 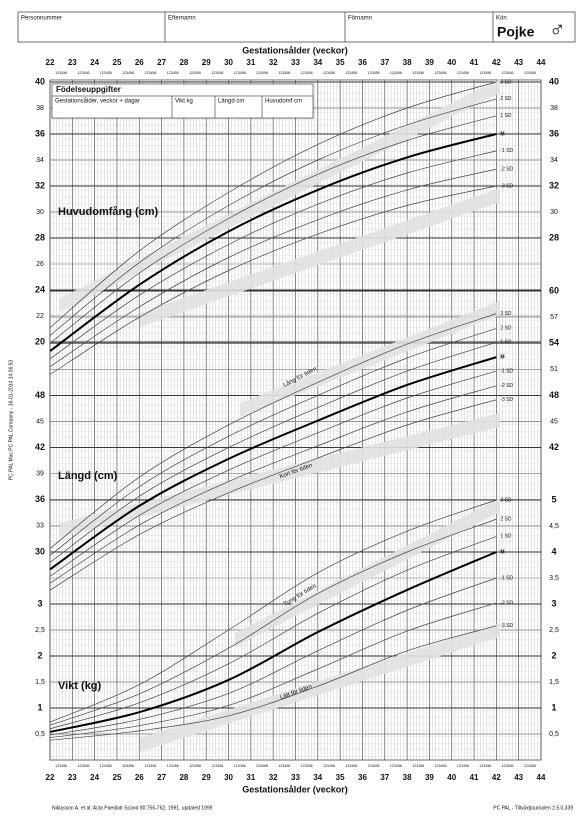 What do you see at coordinates (295, 777) in the screenshot?
I see `x-tick-label: 33` at bounding box center [295, 777].